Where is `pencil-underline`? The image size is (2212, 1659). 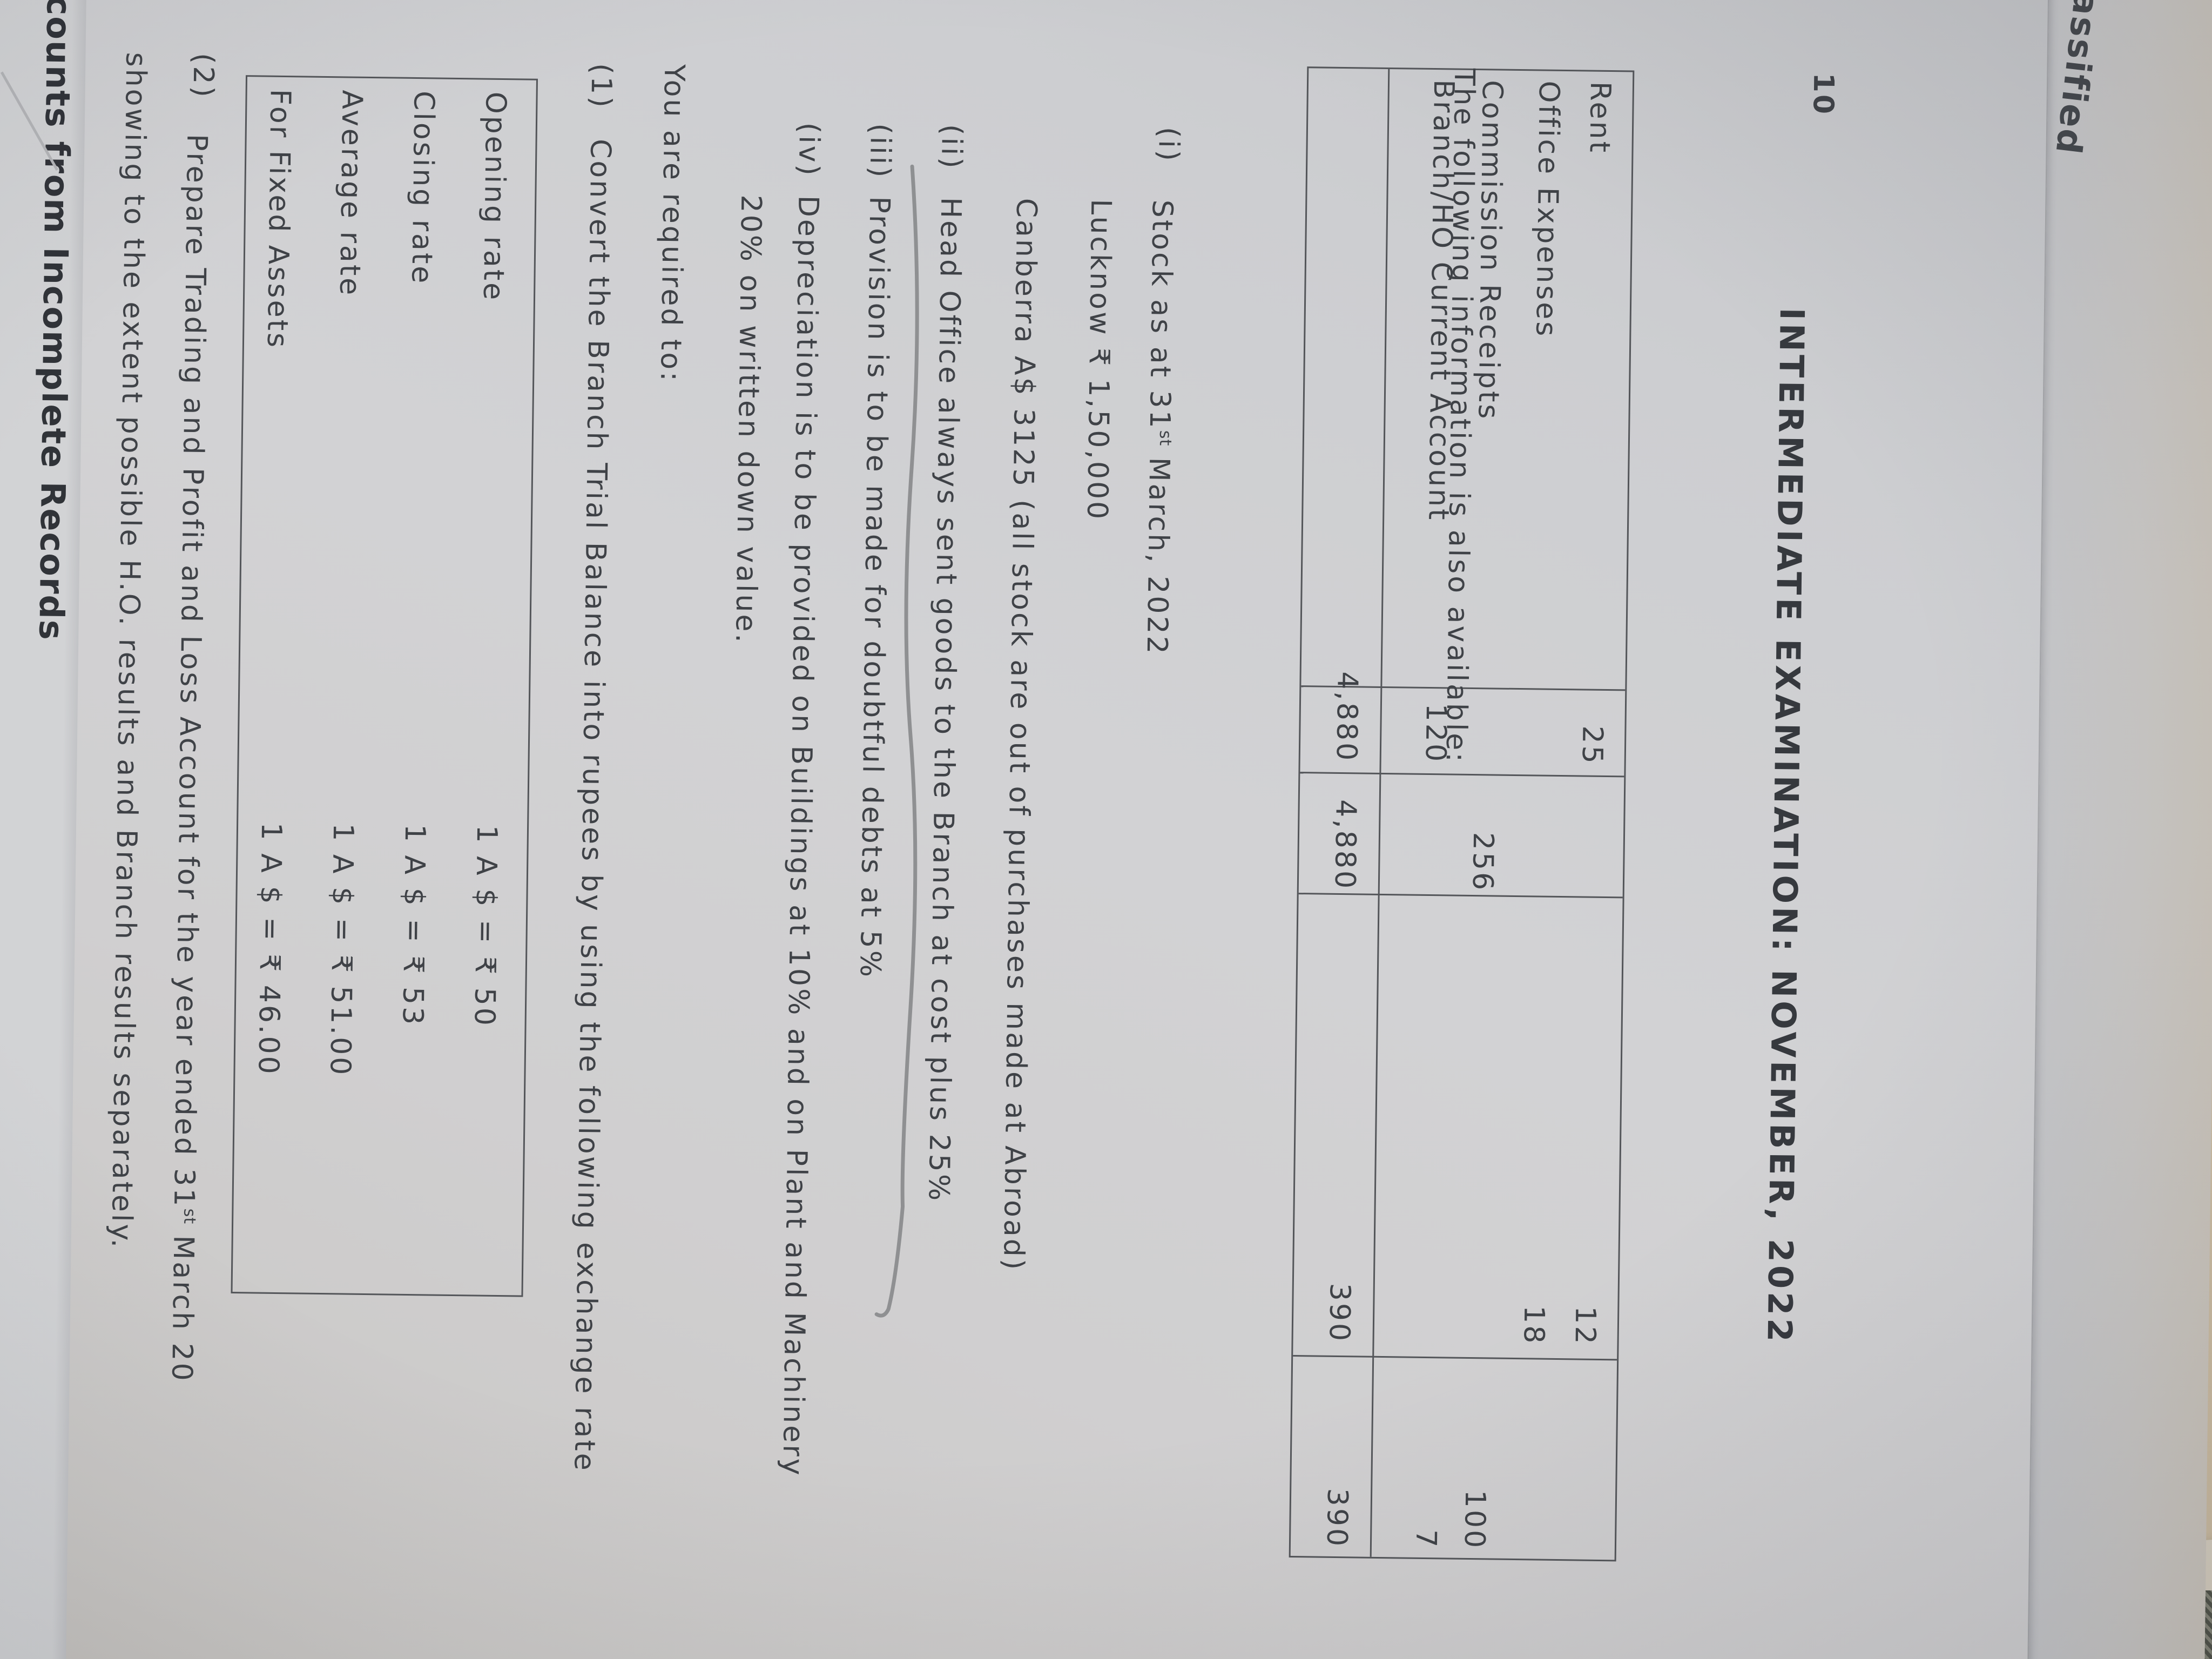
pencil-underline is located at coordinates (896, 741).